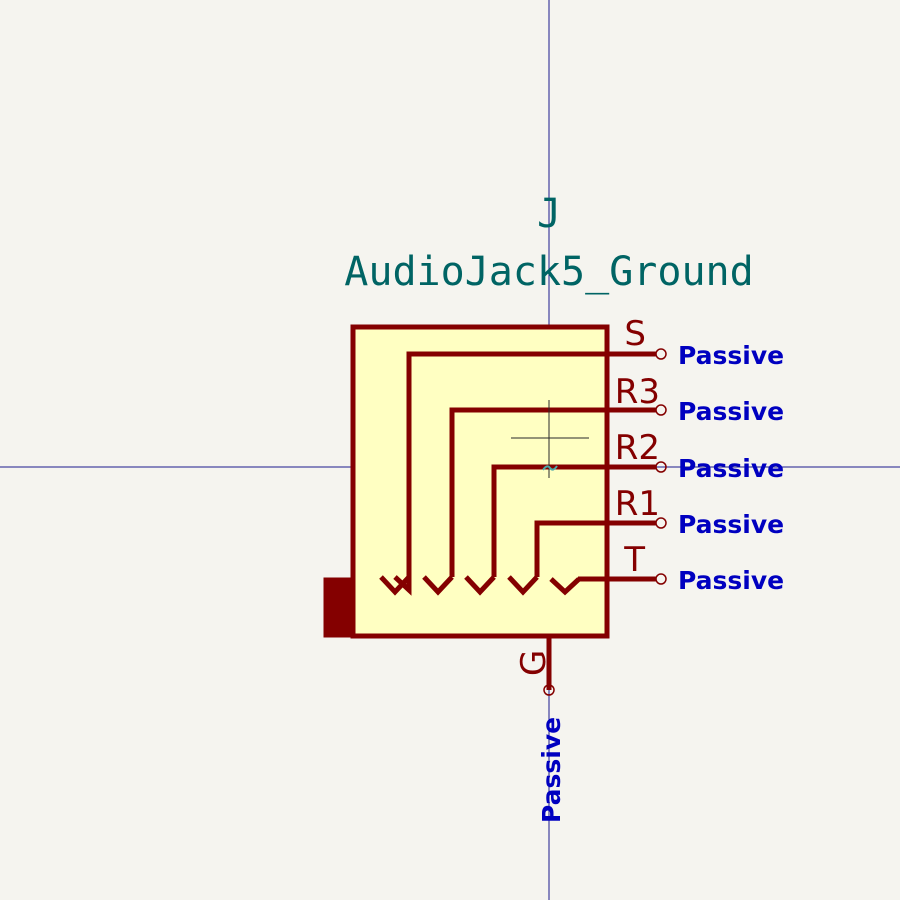 This screenshot has height=900, width=900. I want to click on jack-sleeve-block, so click(339, 607).